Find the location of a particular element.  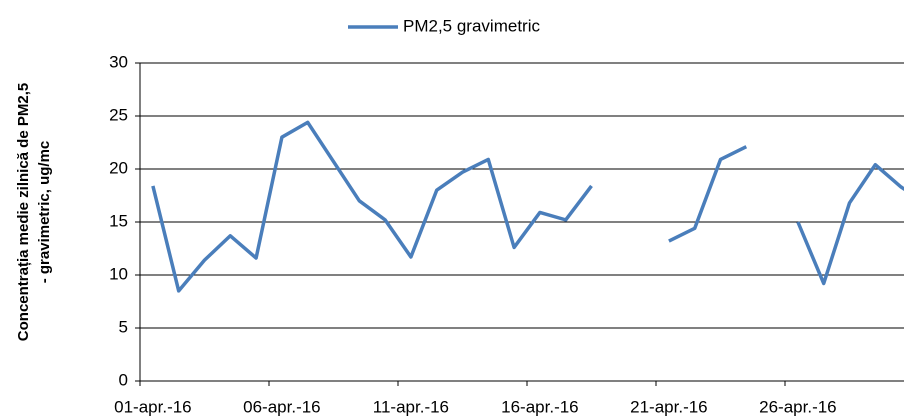

y-tick-label: 5 is located at coordinates (123, 326).